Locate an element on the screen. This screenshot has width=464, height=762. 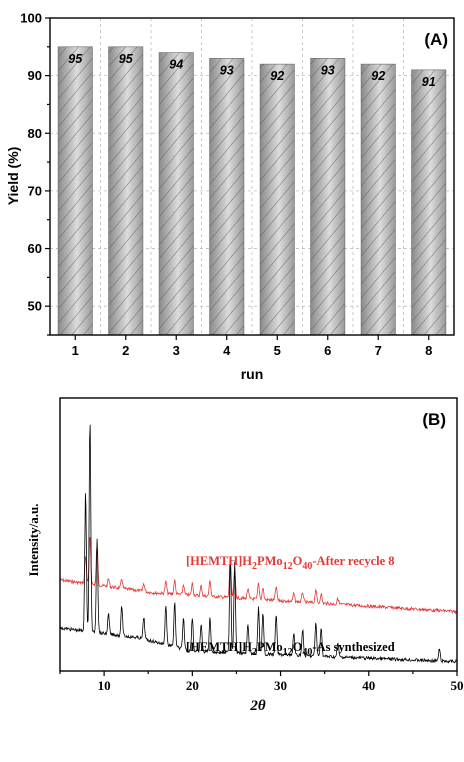
series-label-after-recycle: [HEMTH]H2PMo12O40-After recycle 8 is located at coordinates (290, 563).